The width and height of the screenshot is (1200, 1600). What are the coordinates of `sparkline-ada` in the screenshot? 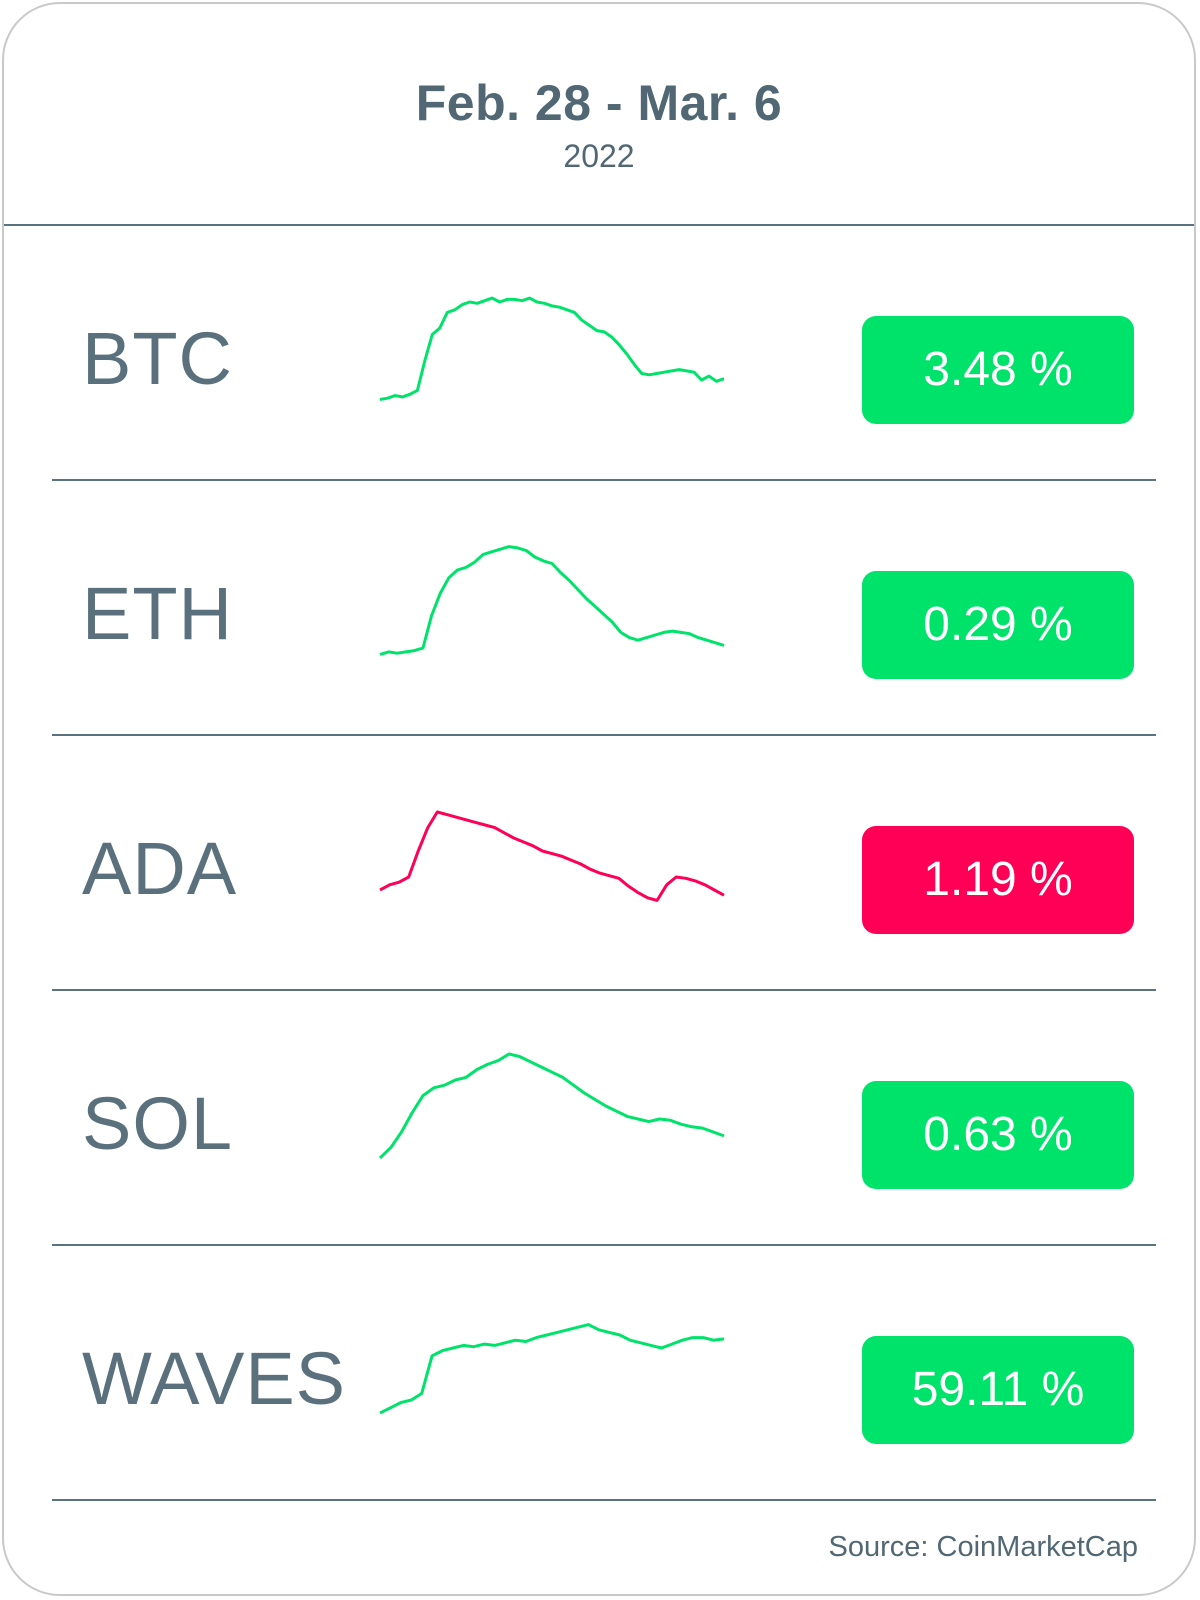 It's located at (552, 856).